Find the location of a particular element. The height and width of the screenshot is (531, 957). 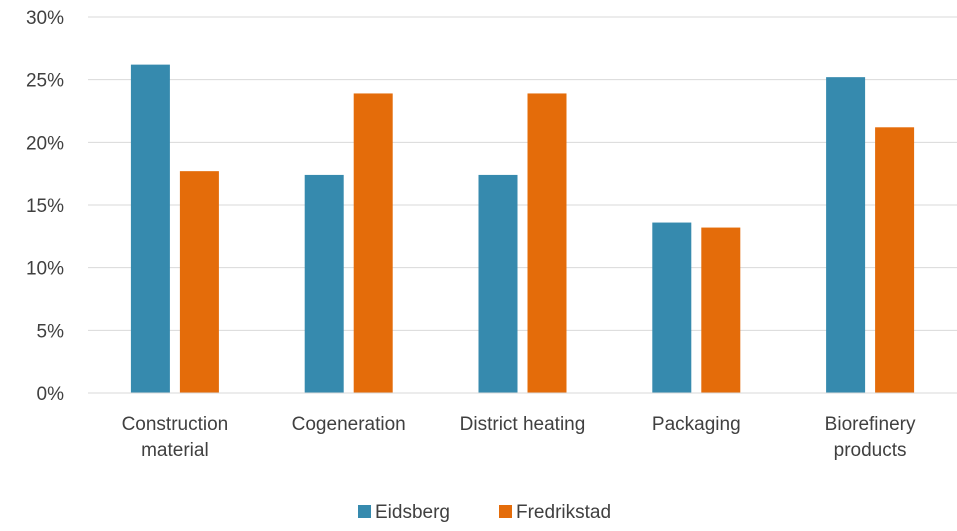

category-label: Construction material is located at coordinates (175, 437).